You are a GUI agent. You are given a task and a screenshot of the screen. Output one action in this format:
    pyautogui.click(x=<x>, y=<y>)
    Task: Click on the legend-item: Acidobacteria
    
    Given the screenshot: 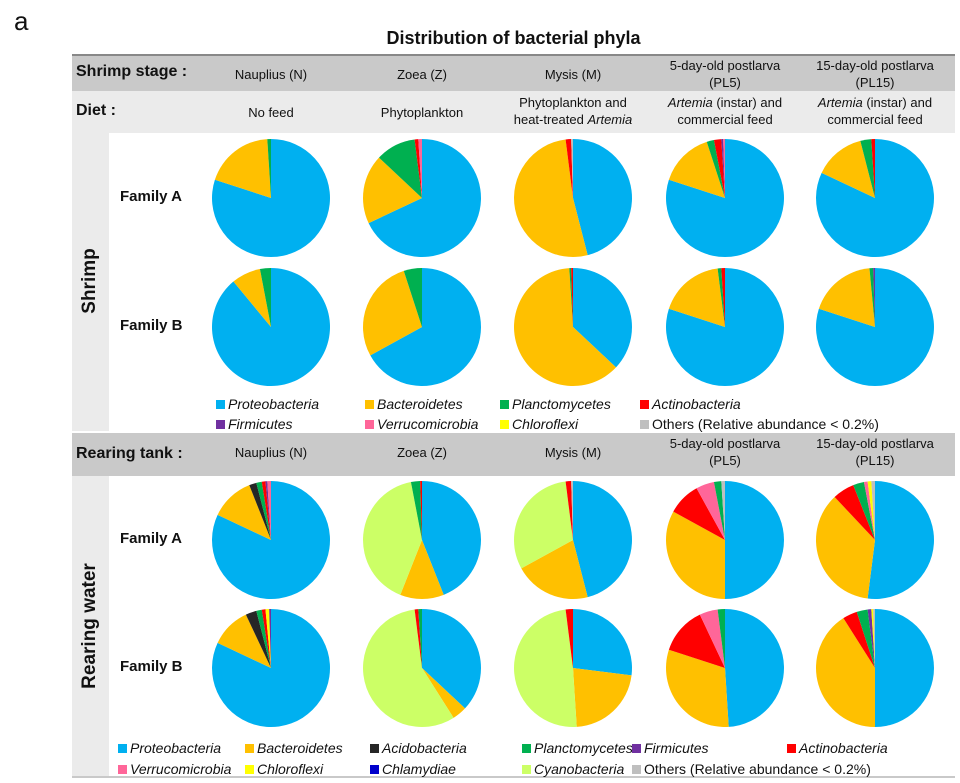 What is the action you would take?
    pyautogui.click(x=418, y=748)
    